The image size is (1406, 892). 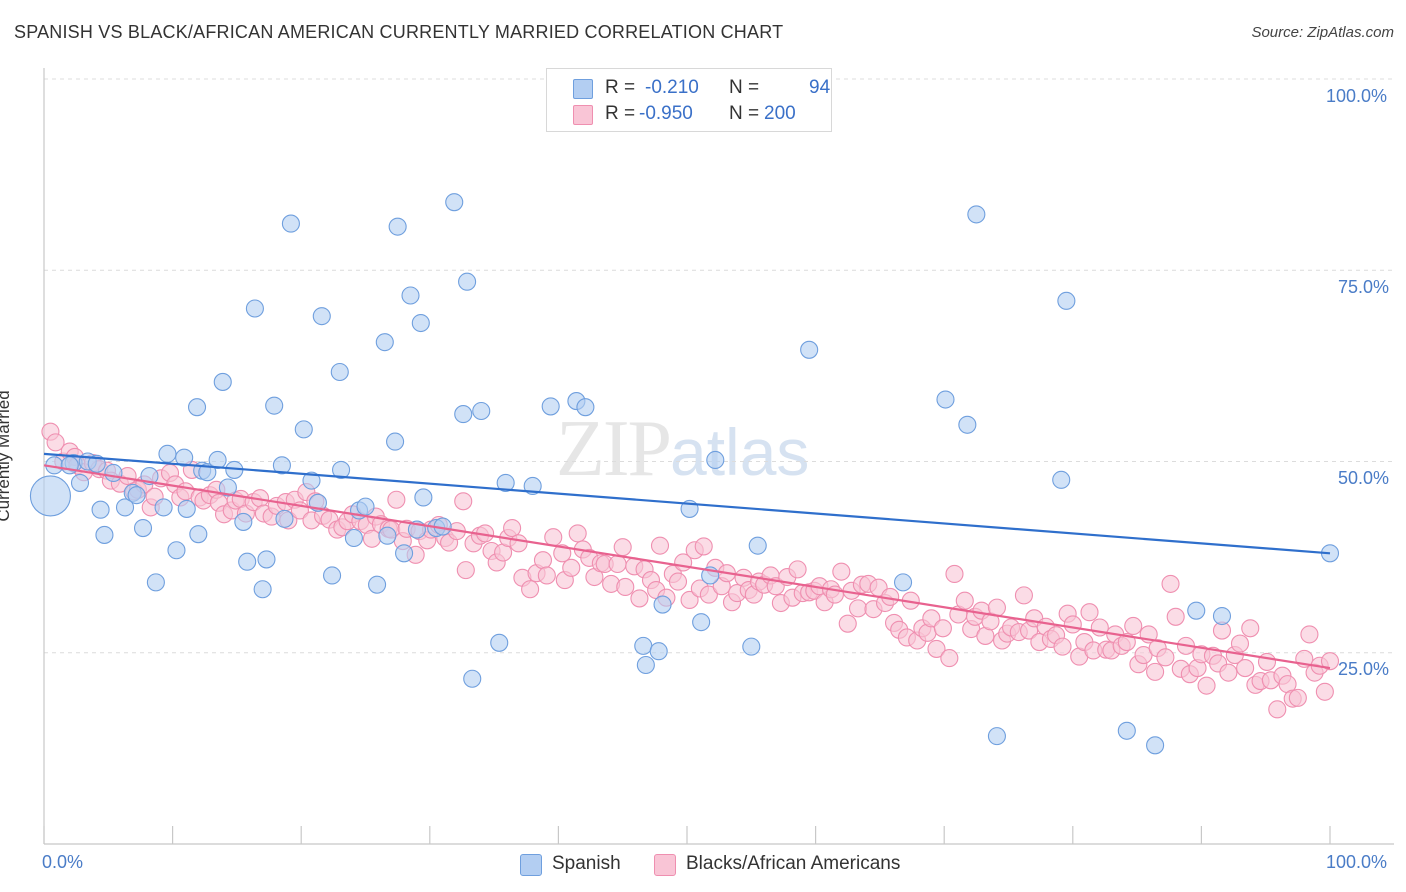 I want to click on legend-n-label: N =, so click(x=744, y=113).